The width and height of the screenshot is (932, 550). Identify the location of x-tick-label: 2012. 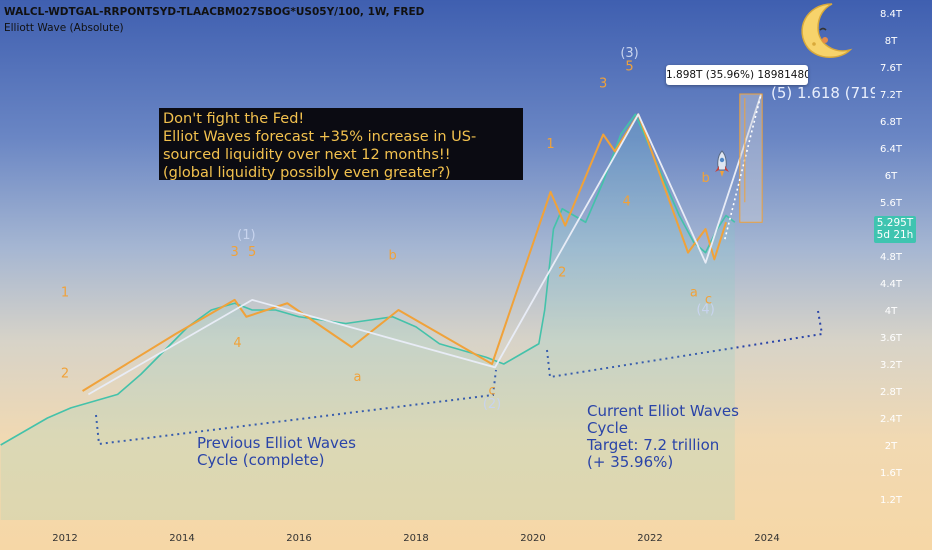
(64, 538).